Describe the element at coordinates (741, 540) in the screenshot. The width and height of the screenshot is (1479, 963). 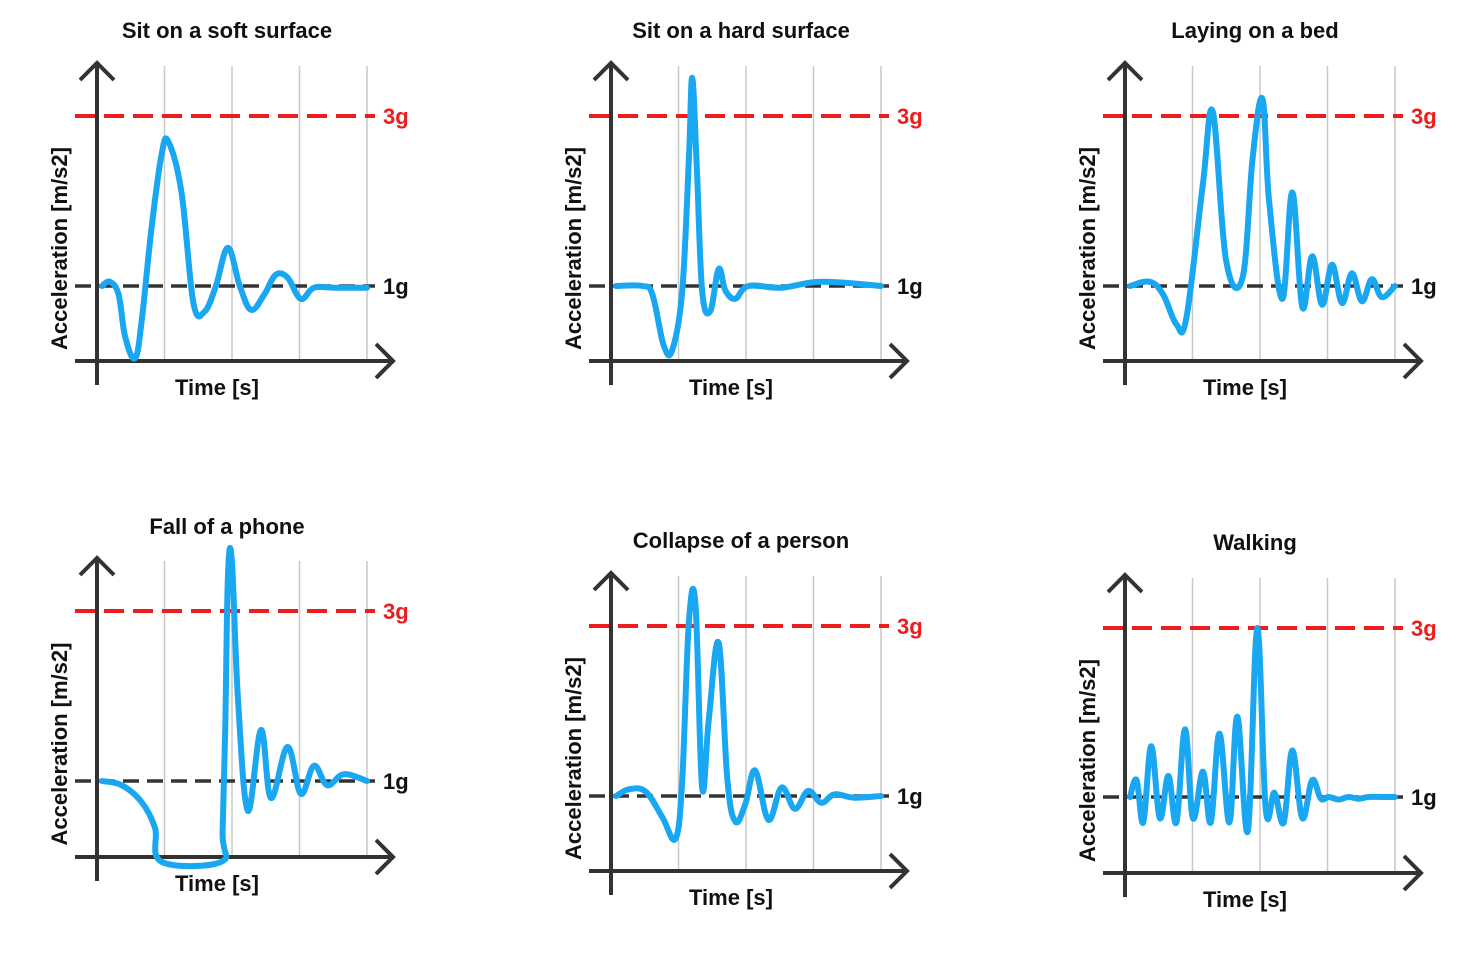
I see `chart-title: Collapse of a person` at that location.